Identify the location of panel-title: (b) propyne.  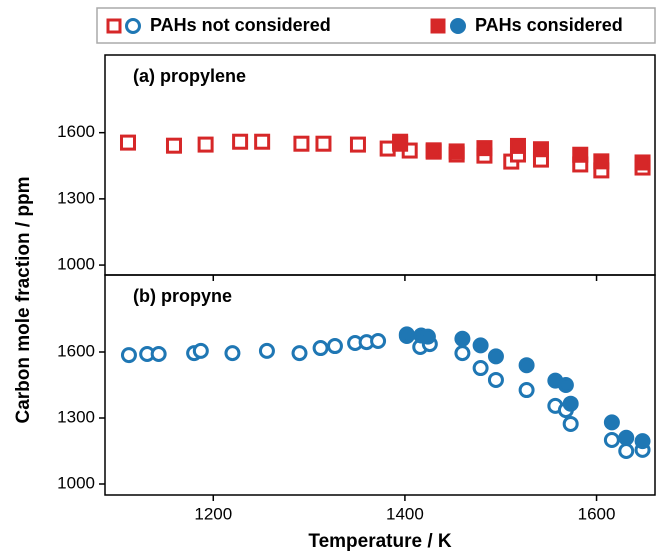
(182, 296).